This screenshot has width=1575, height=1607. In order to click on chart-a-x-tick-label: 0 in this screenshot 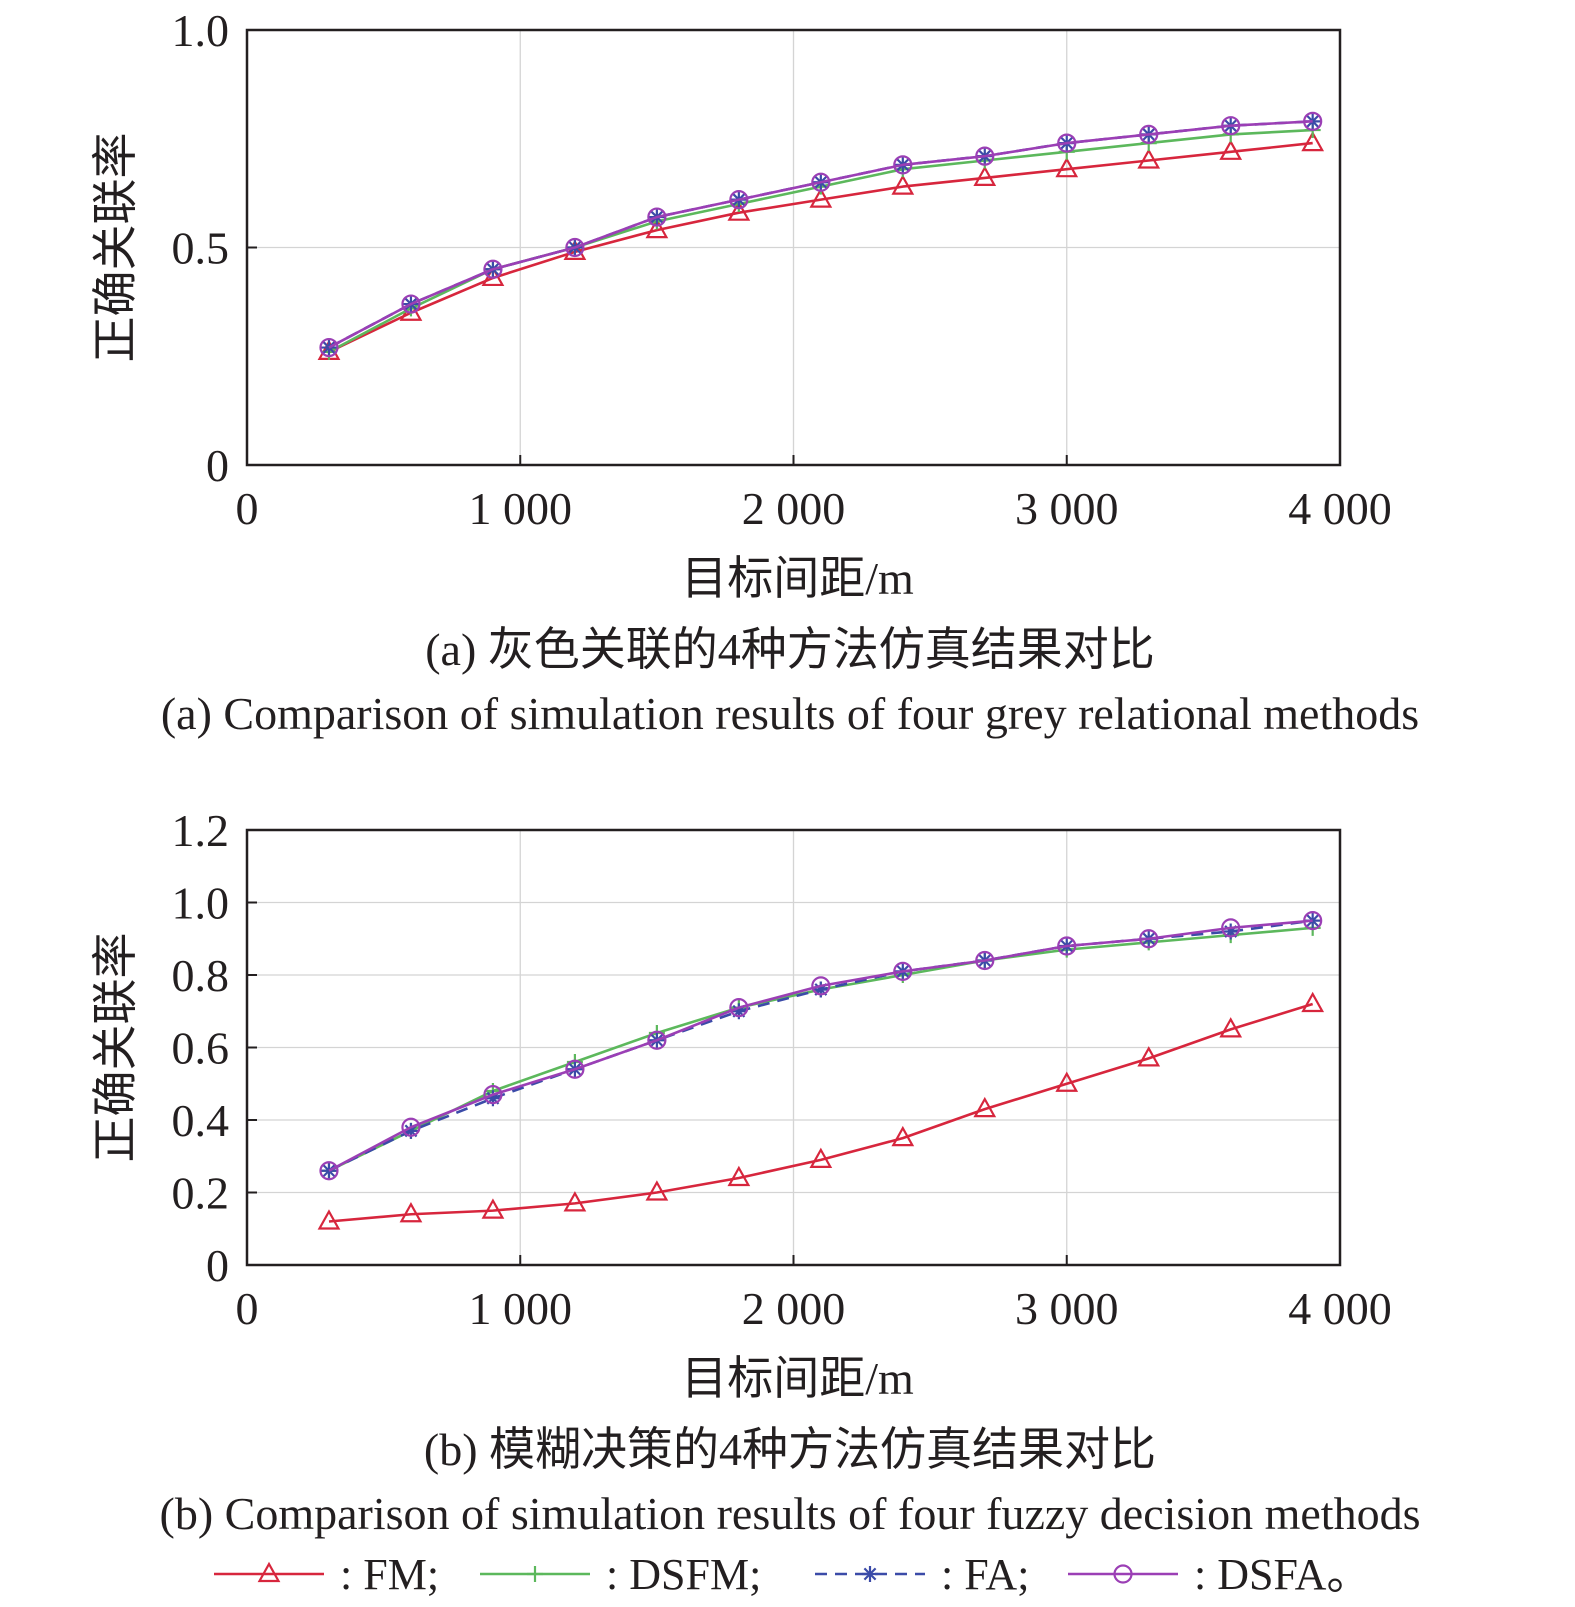, I will do `click(247, 508)`.